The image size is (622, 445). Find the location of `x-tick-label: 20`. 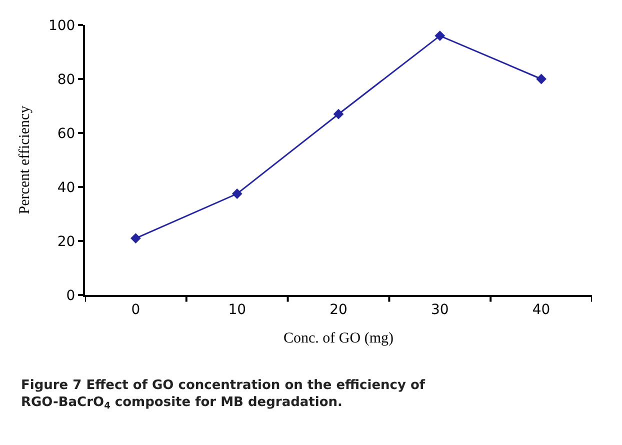

x-tick-label: 20 is located at coordinates (339, 310).